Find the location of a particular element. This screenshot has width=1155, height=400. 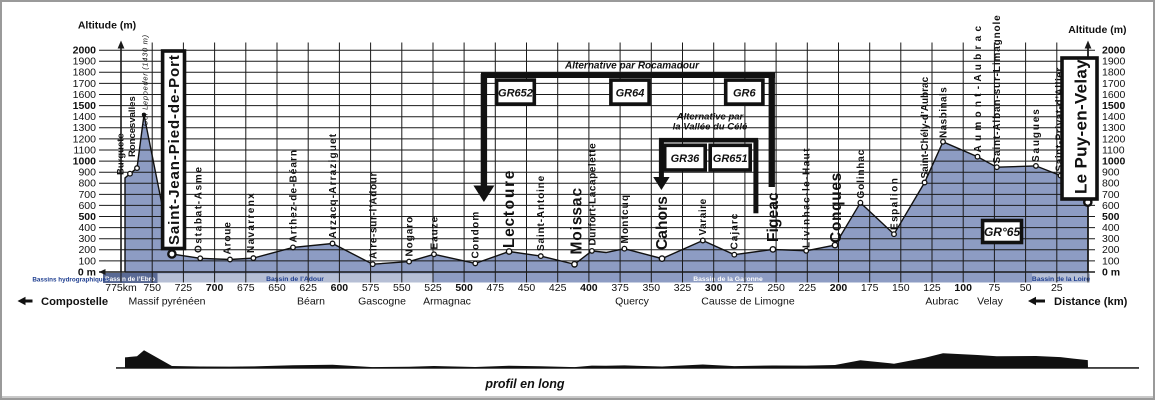

svg-text: Causse de Limogne is located at coordinates (748, 302).